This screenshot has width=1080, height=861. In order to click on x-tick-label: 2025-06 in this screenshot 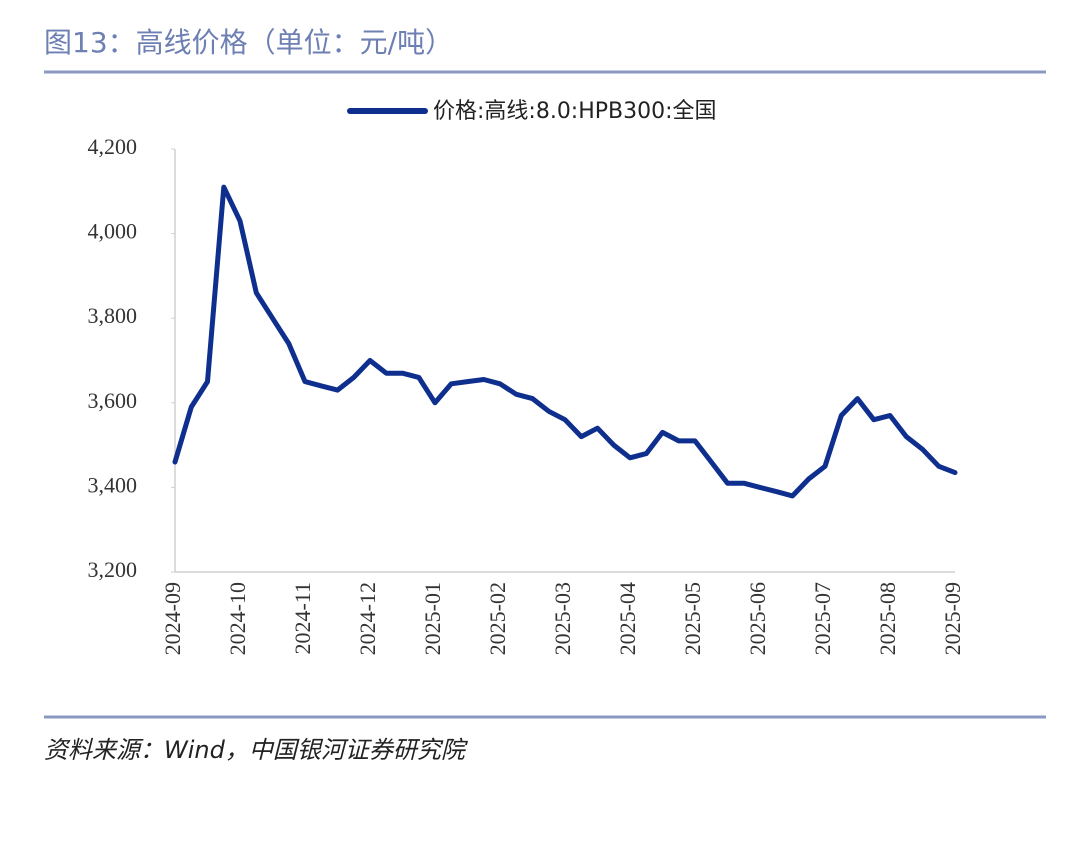, I will do `click(757, 618)`.